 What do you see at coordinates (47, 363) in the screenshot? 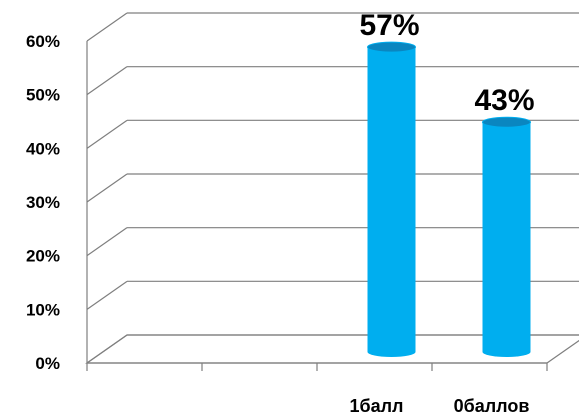
I see `y-tick-label: 0%` at bounding box center [47, 363].